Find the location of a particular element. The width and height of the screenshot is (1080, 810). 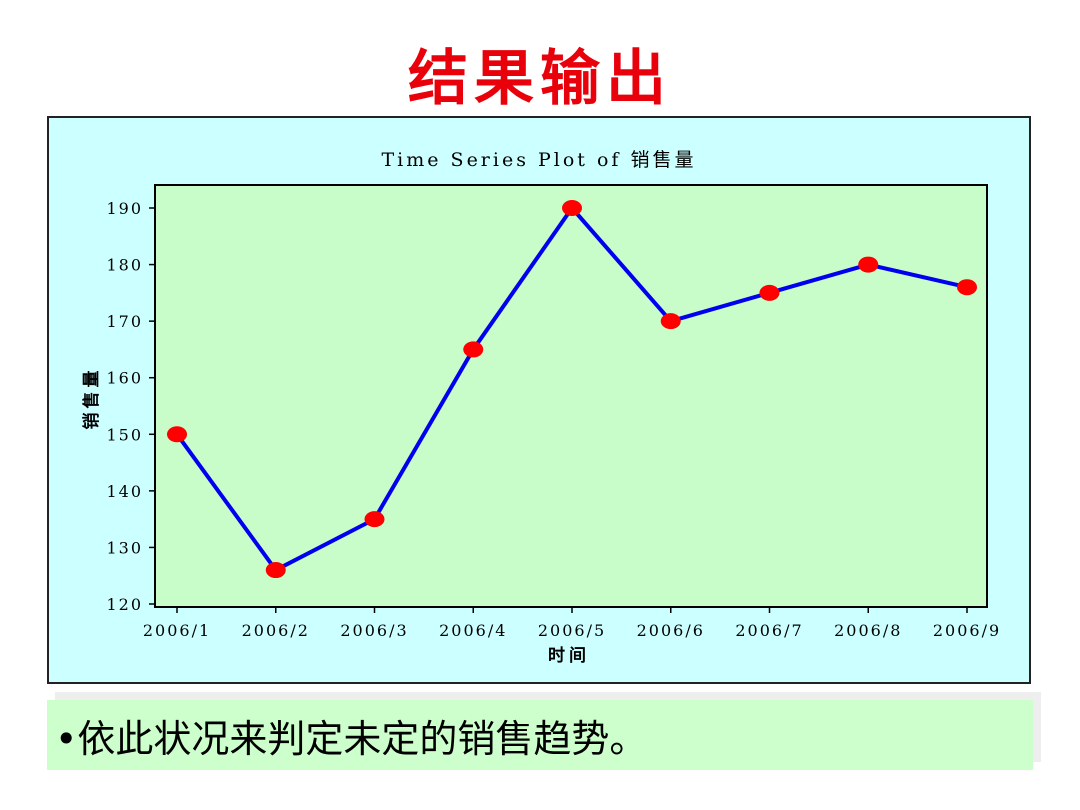

y-tick-label: 180 is located at coordinates (124, 265).